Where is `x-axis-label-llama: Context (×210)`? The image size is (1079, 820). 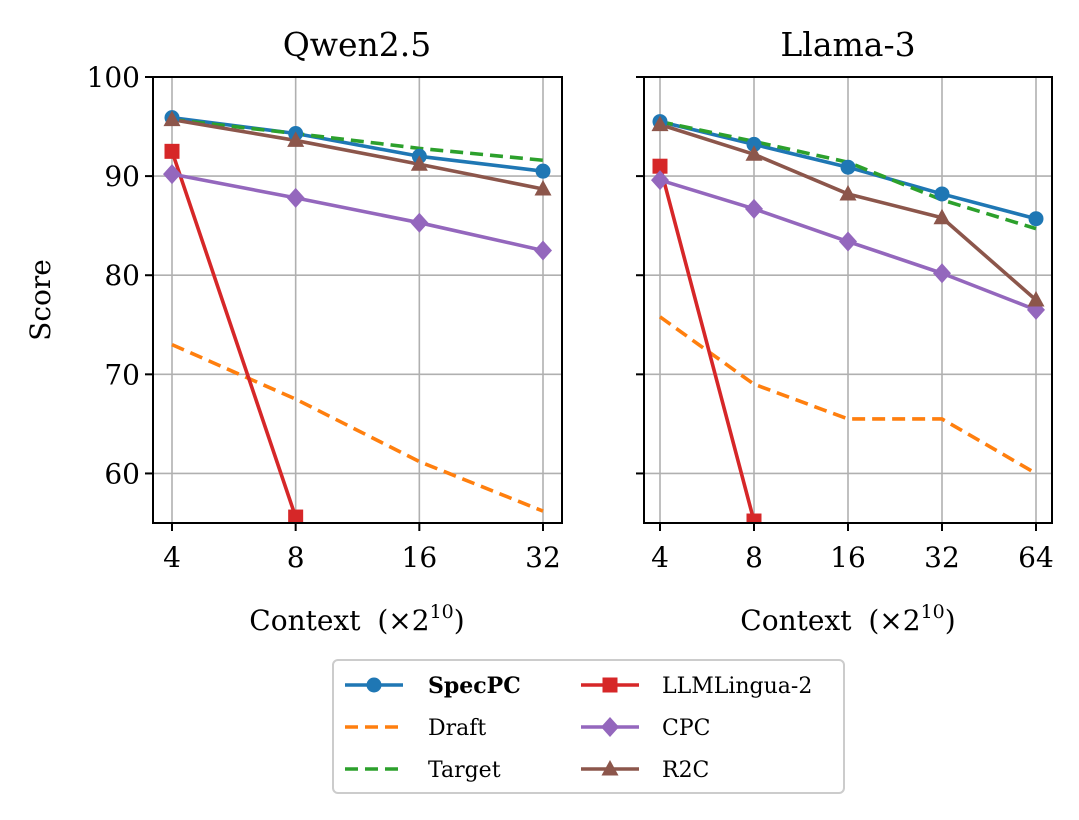 x-axis-label-llama: Context (×210) is located at coordinates (847, 619).